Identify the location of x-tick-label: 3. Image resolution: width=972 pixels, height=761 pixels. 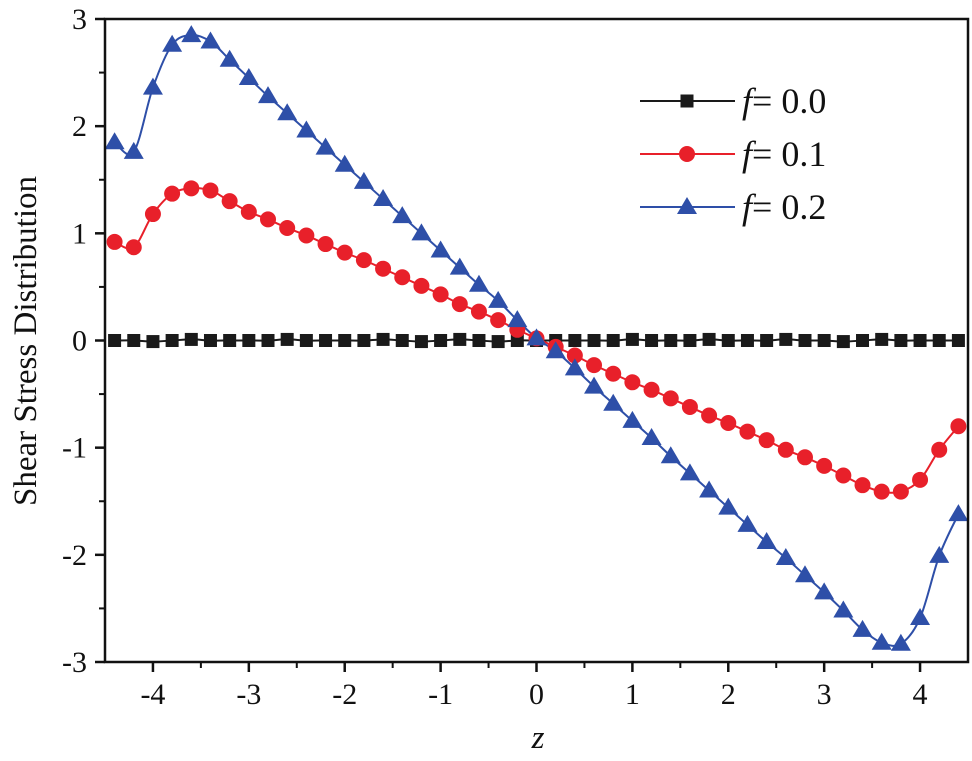
(824, 694).